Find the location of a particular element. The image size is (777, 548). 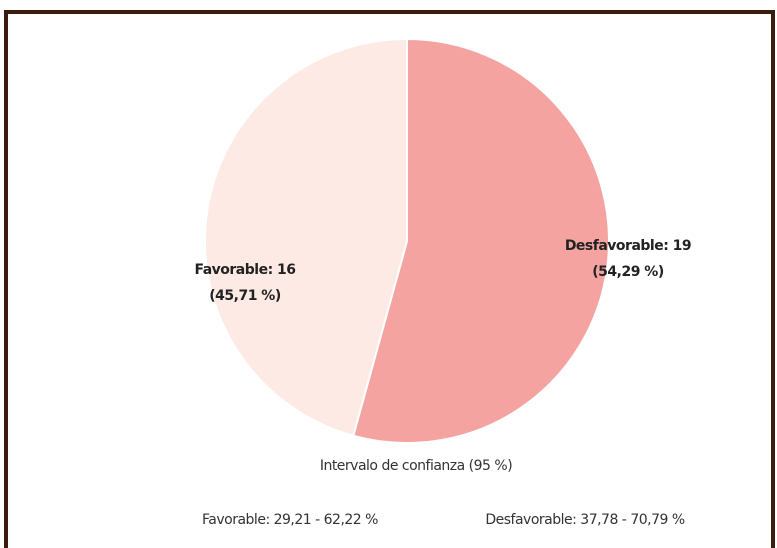

data-label: (54,29 %) is located at coordinates (628, 272).